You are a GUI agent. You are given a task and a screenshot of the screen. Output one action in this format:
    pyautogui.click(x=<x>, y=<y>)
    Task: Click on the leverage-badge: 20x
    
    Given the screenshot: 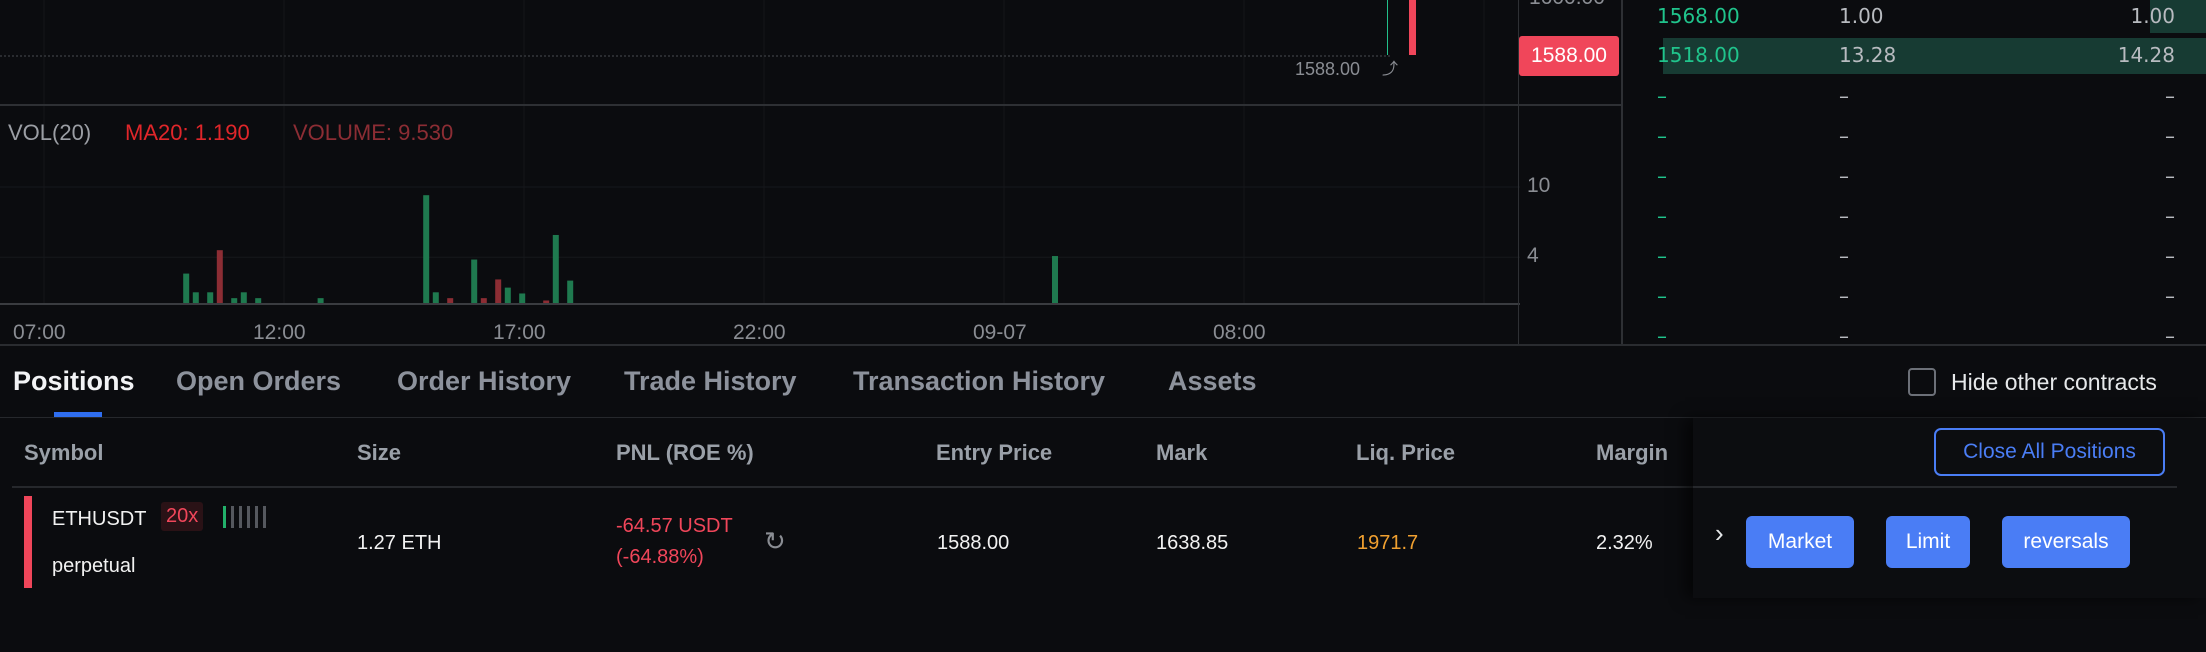 What is the action you would take?
    pyautogui.click(x=182, y=516)
    